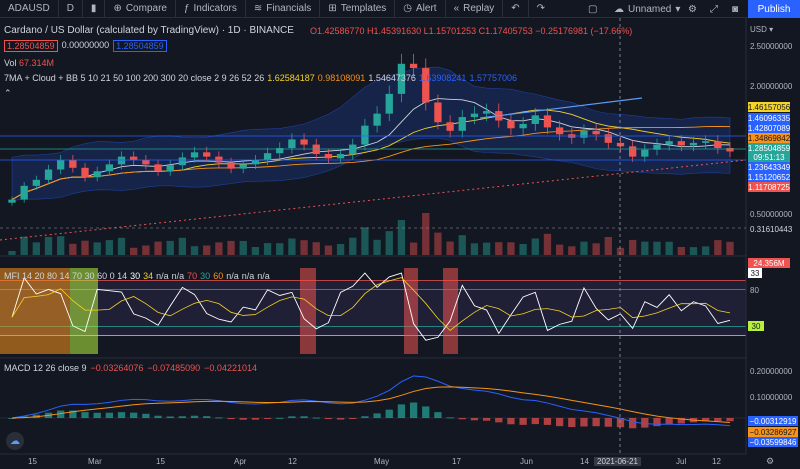 This screenshot has width=800, height=469. Describe the element at coordinates (516, 9) in the screenshot. I see `undo-button: ↶` at that location.